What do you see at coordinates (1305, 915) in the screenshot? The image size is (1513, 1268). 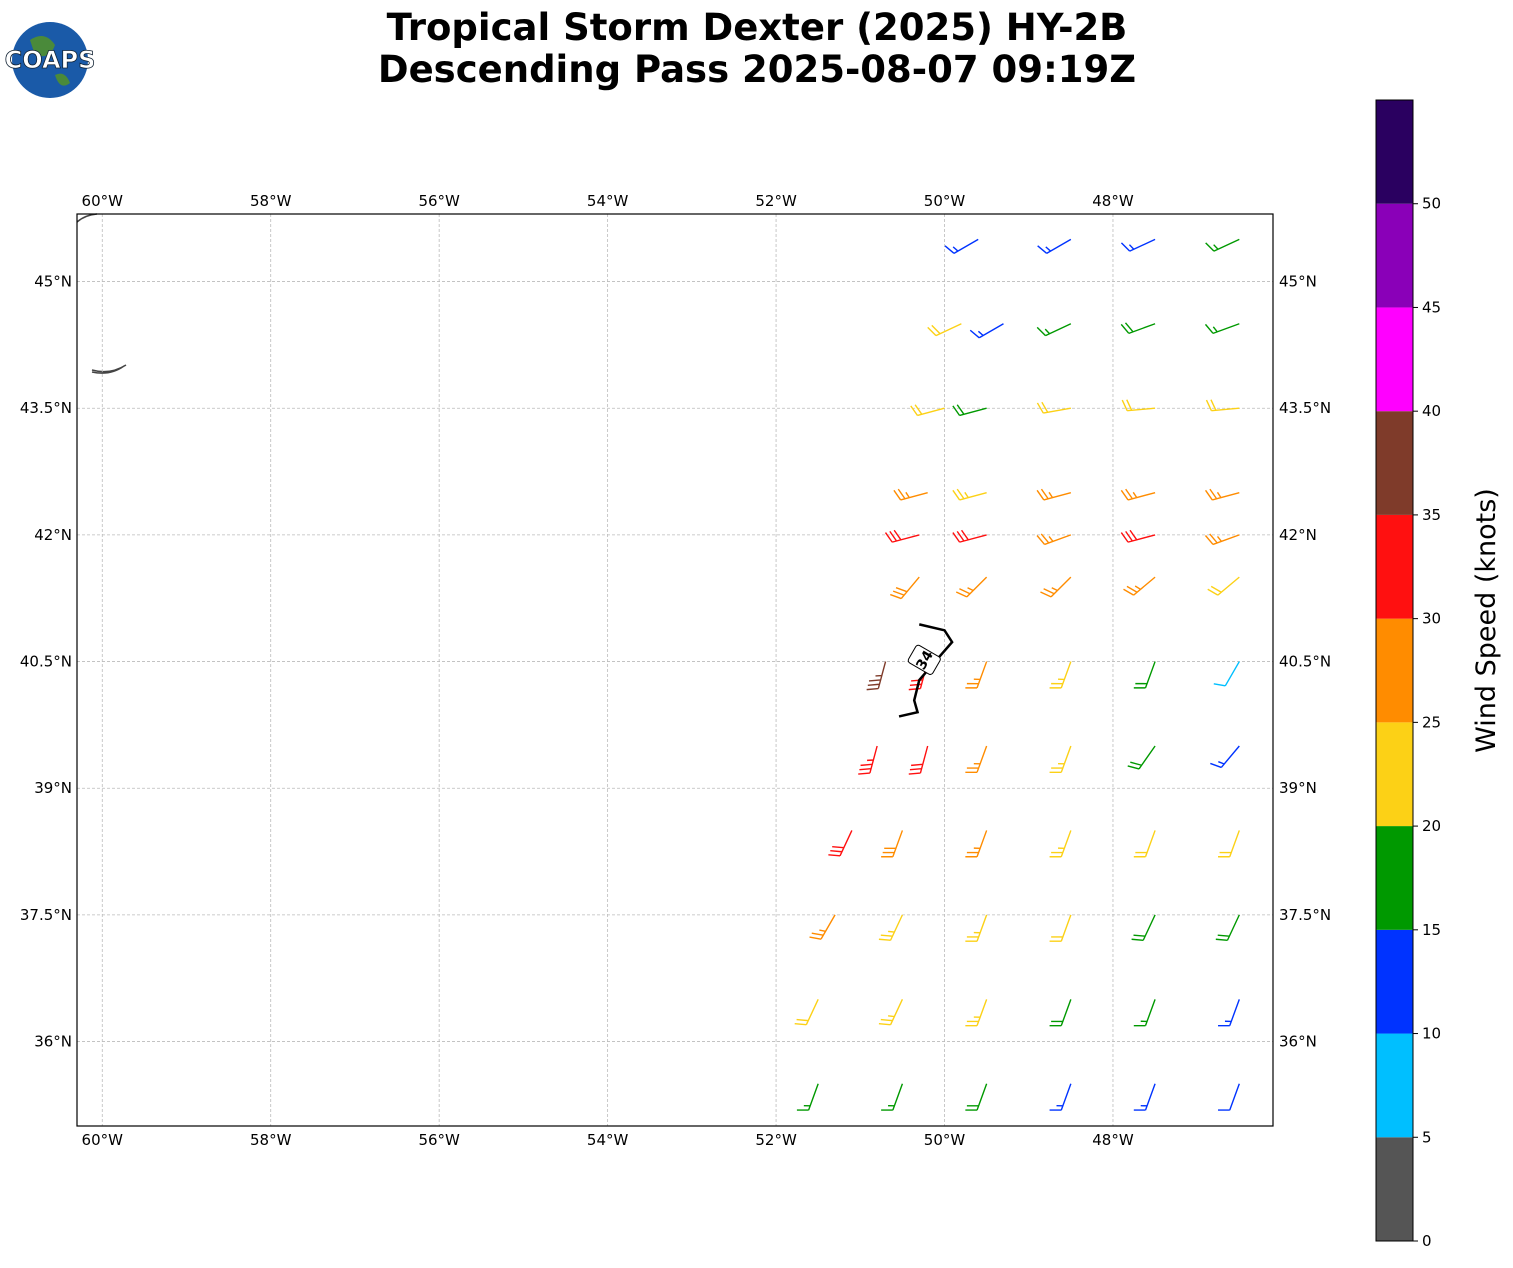 I see `y-tick-label: 37.5°N` at bounding box center [1305, 915].